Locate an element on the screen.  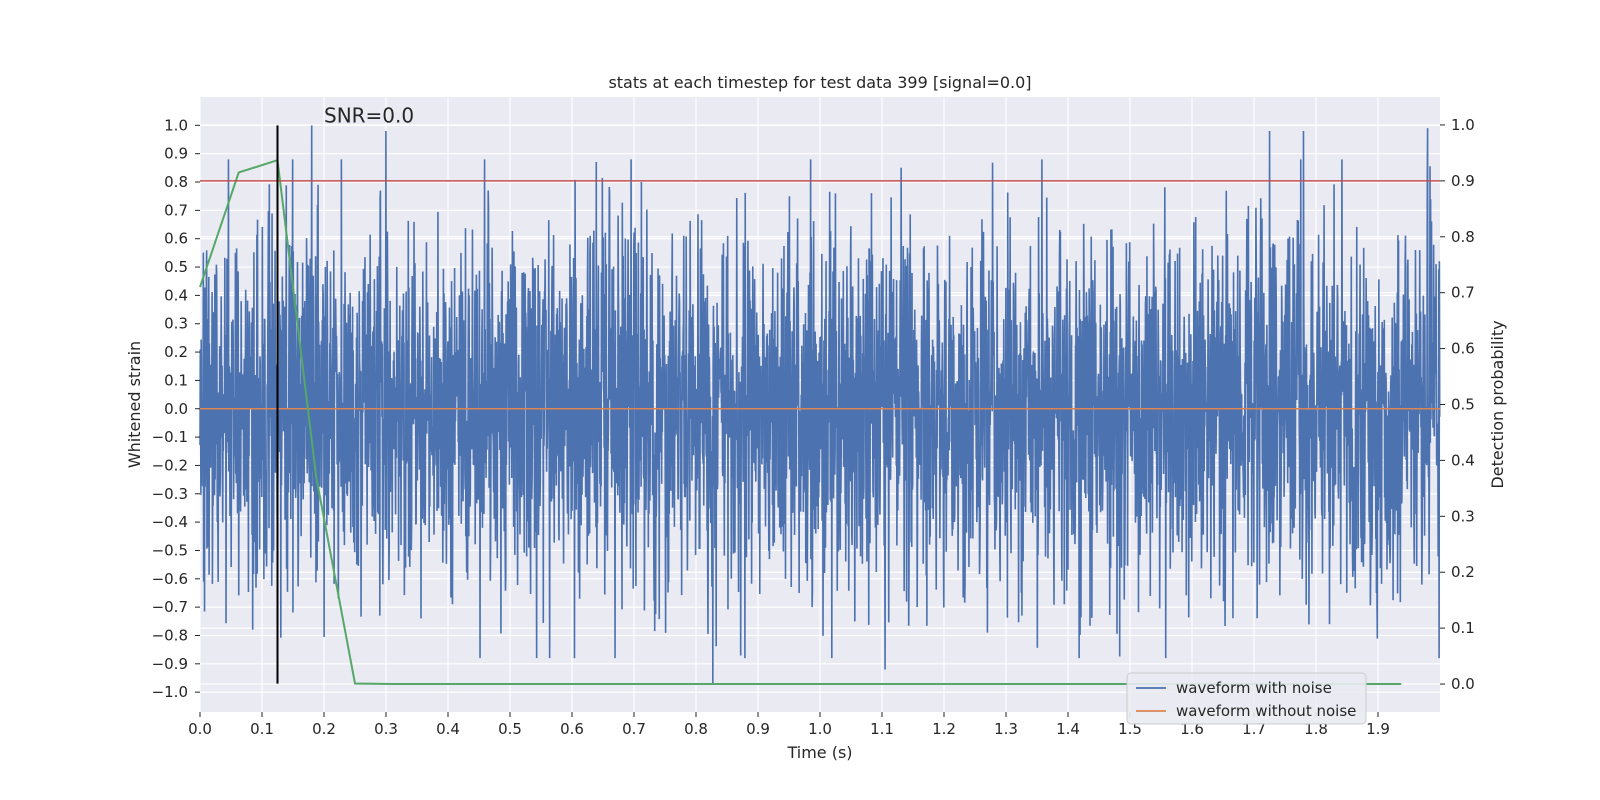
y-tick-label: −0.6 is located at coordinates (170, 579).